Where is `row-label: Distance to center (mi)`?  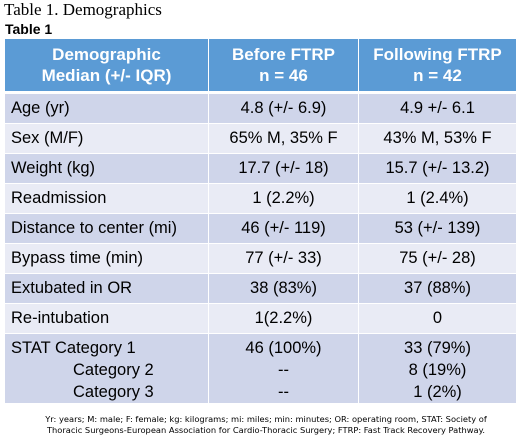
row-label: Distance to center (mi) is located at coordinates (106, 228).